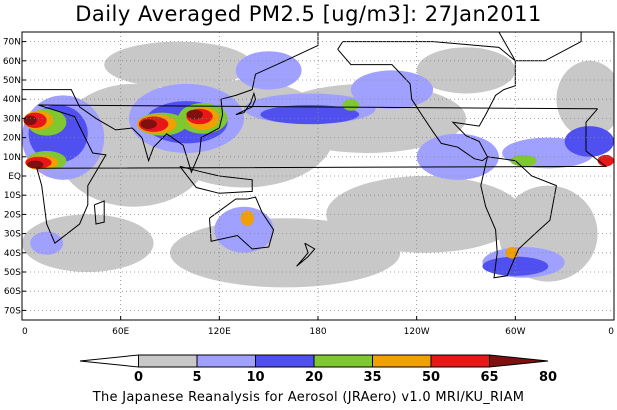 This screenshot has width=617, height=410. Describe the element at coordinates (515, 332) in the screenshot. I see `lon-tick-label: 60W` at that location.